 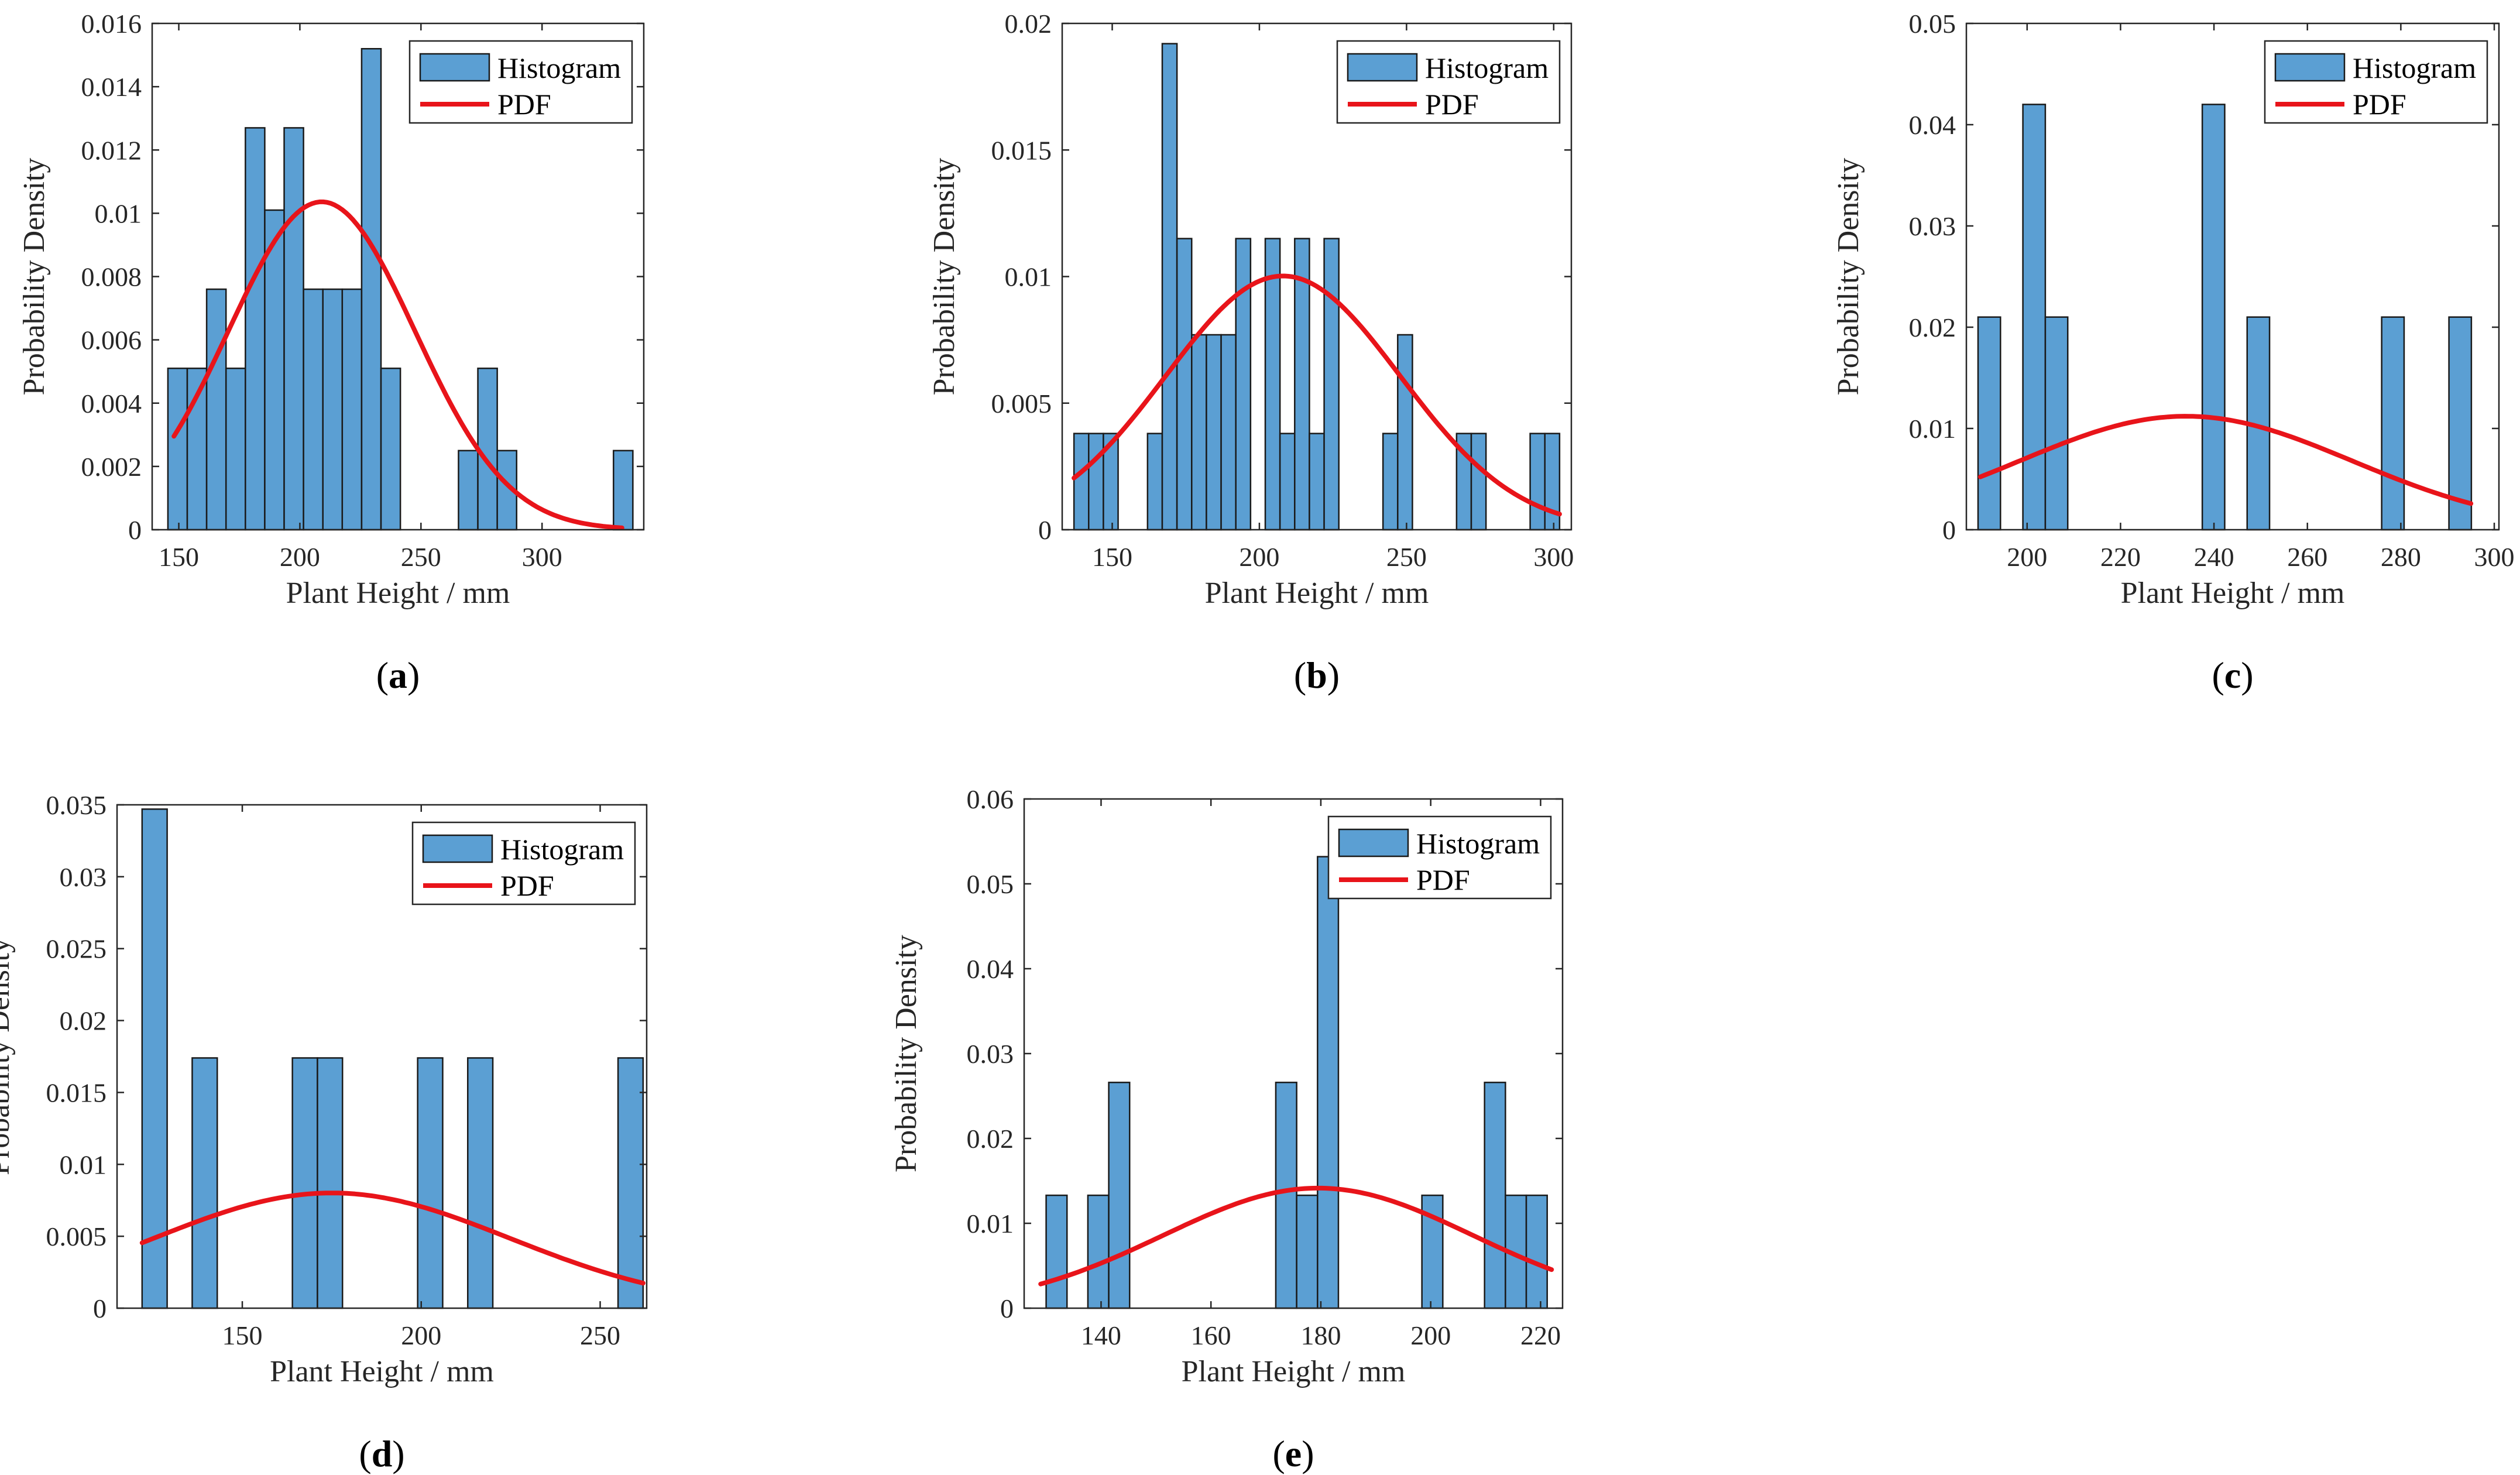 What do you see at coordinates (2120, 557) in the screenshot?
I see `x-tick-label: 220` at bounding box center [2120, 557].